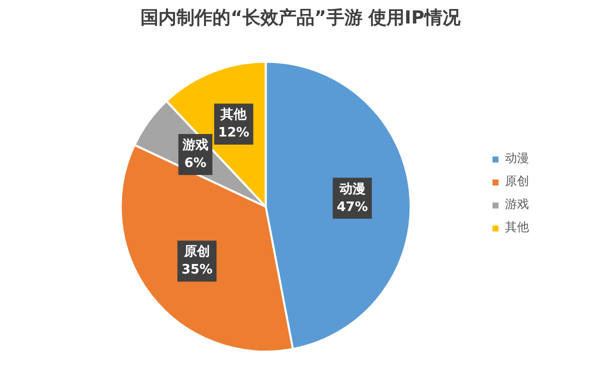 This screenshot has height=366, width=600. I want to click on data-label: 6%, so click(195, 163).